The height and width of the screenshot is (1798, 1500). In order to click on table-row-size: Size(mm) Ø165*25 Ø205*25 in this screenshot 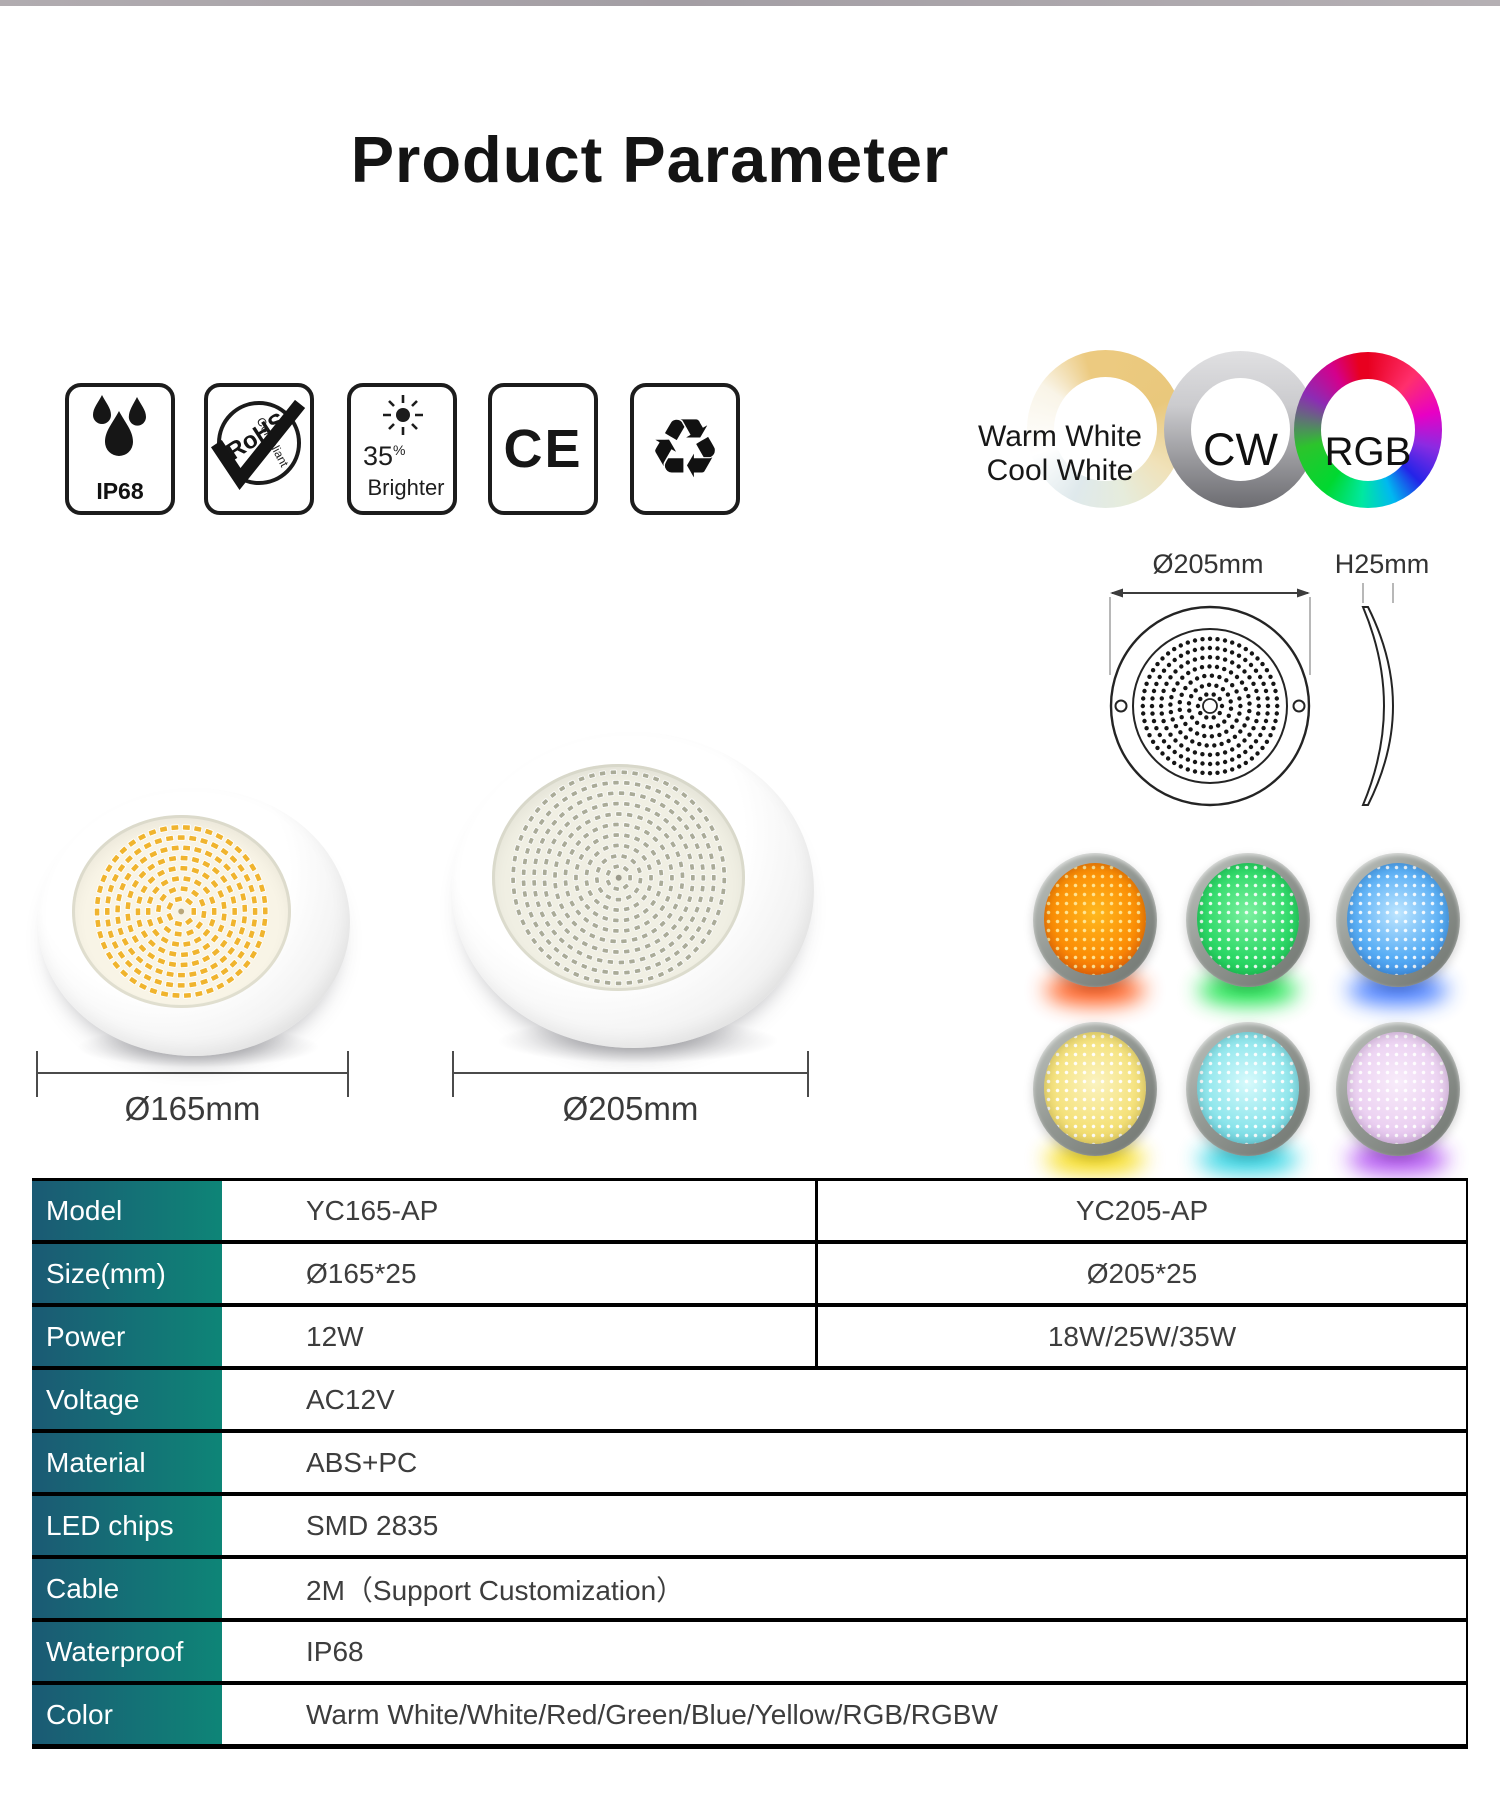, I will do `click(749, 1275)`.